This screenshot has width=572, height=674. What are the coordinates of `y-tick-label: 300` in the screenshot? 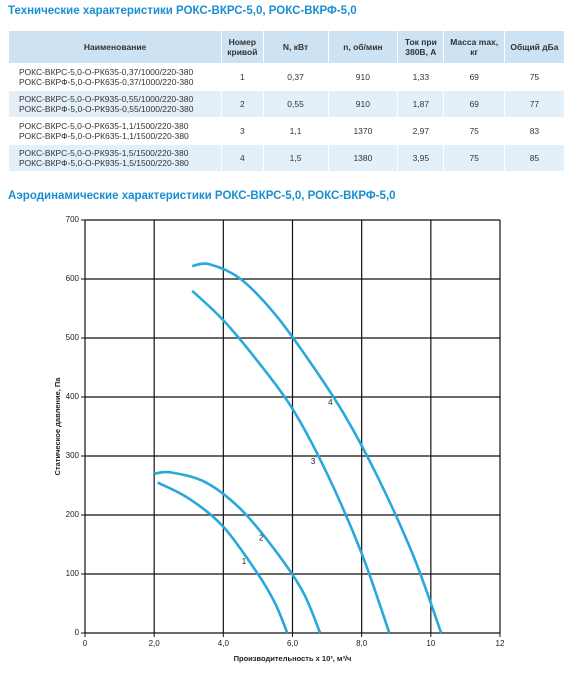 It's located at (73, 455).